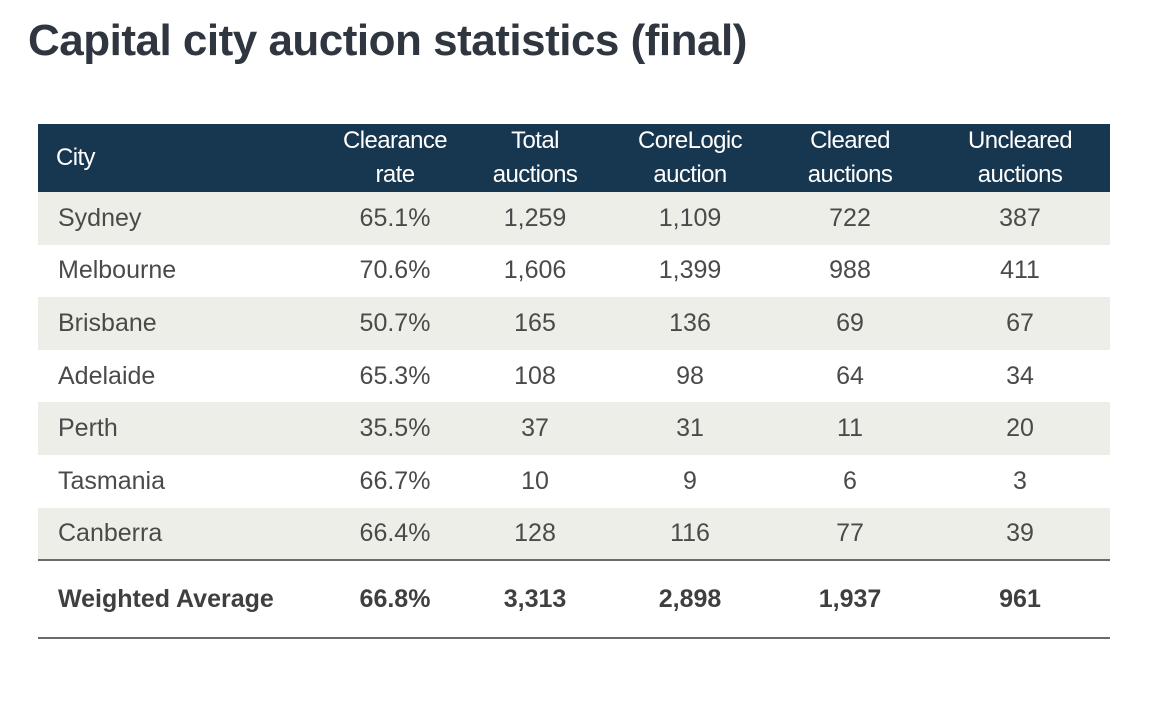 The width and height of the screenshot is (1160, 704). I want to click on header-line: Total, so click(535, 140).